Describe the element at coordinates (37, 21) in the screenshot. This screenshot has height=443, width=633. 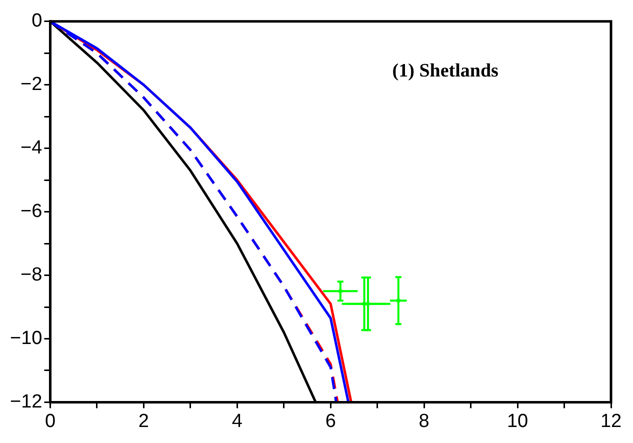
I see `y-tick-label: 0` at that location.